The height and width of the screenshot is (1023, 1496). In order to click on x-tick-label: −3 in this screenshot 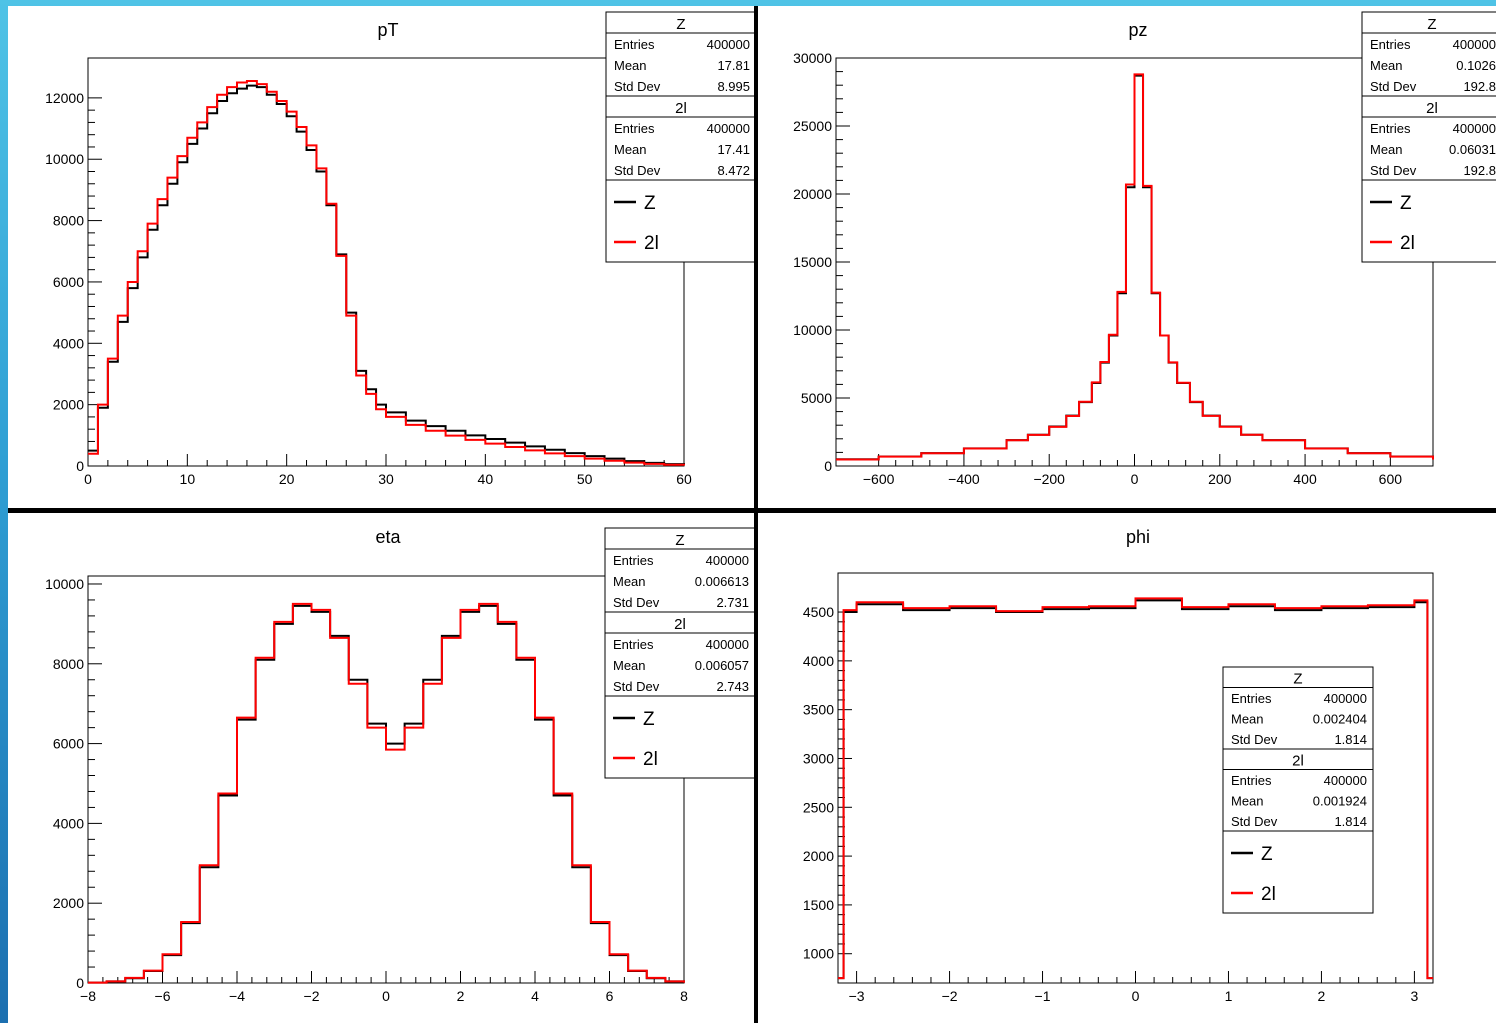, I will do `click(857, 996)`.